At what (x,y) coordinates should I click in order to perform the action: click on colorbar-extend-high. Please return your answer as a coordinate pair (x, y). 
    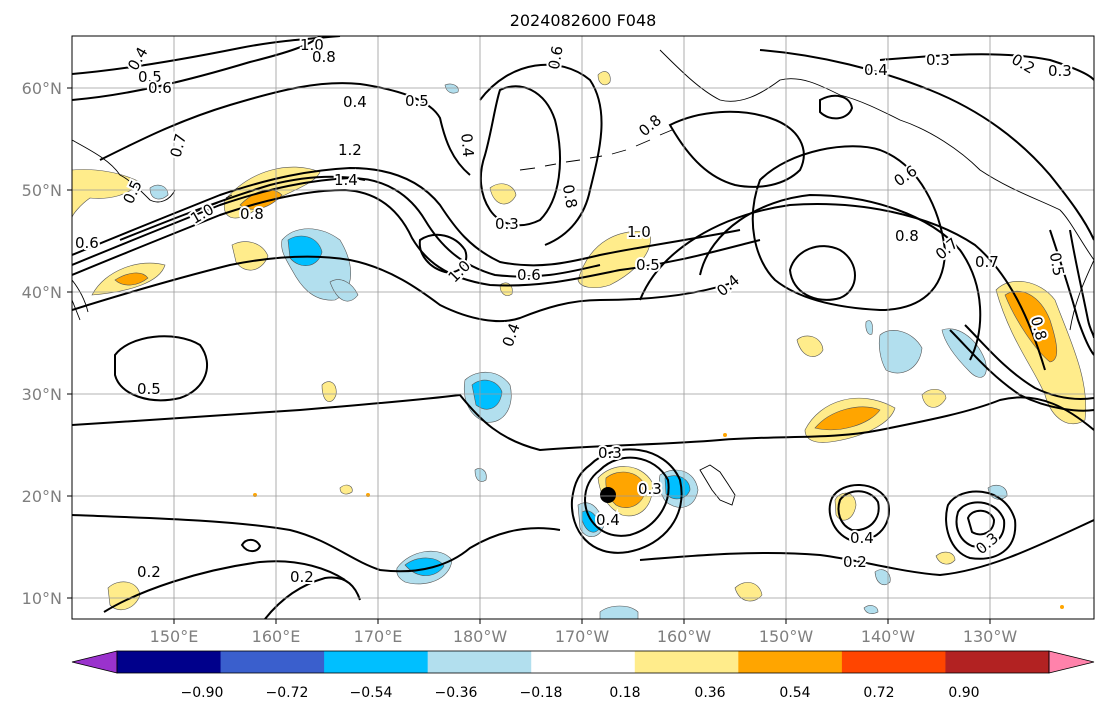
    Looking at the image, I should click on (1071, 662).